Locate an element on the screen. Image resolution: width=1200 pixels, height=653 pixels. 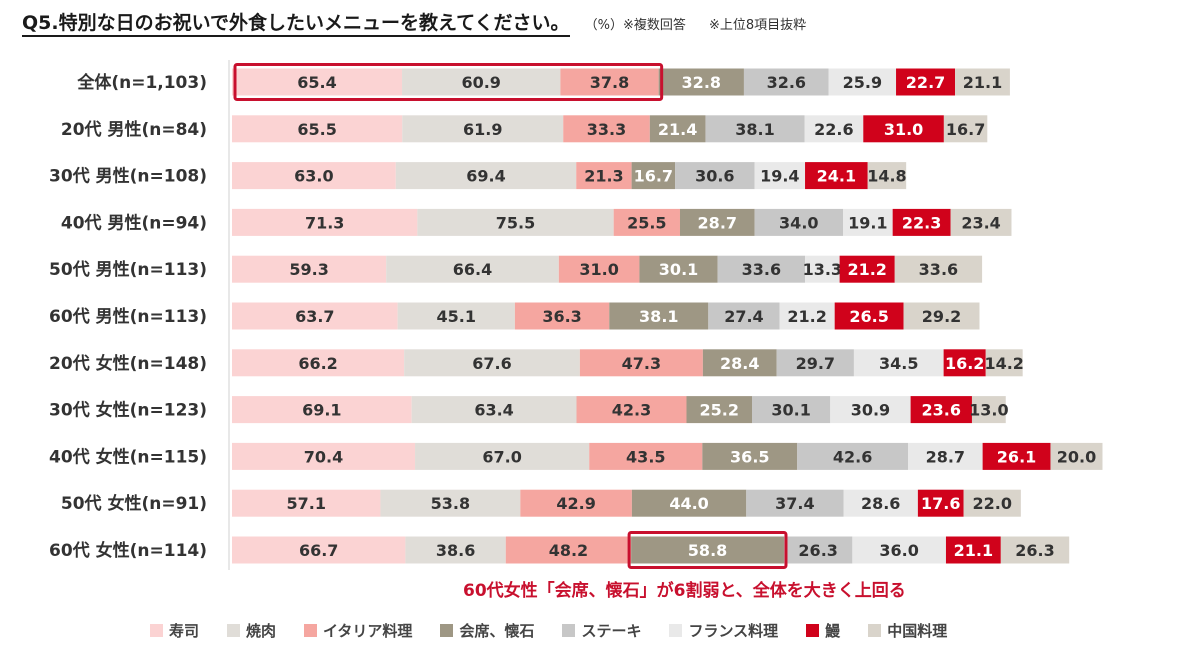
data-label: 37.4 is located at coordinates (794, 503).